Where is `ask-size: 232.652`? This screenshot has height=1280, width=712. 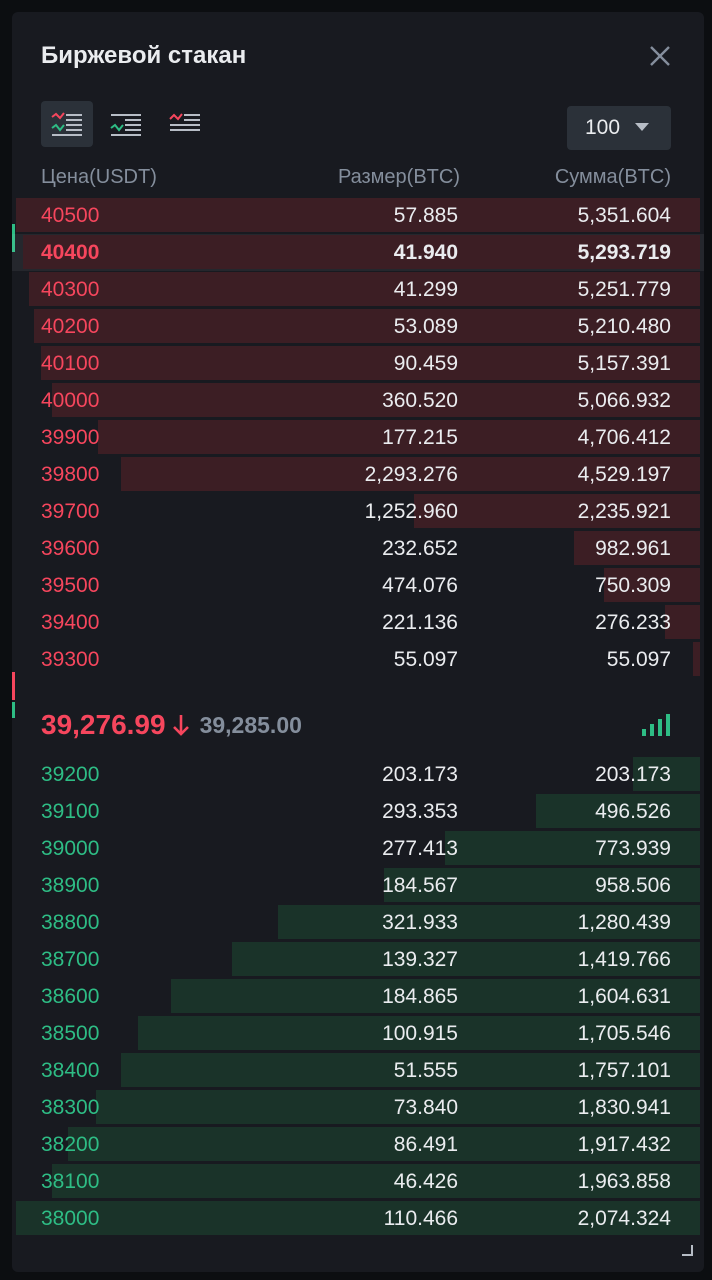 ask-size: 232.652 is located at coordinates (420, 548).